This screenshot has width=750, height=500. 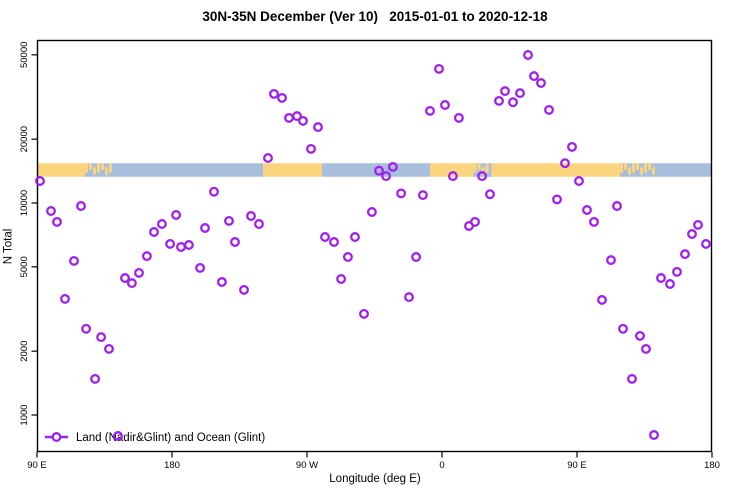 I want to click on legend: Land (Nadir&Glint) and Ocean (Glint), so click(x=155, y=438).